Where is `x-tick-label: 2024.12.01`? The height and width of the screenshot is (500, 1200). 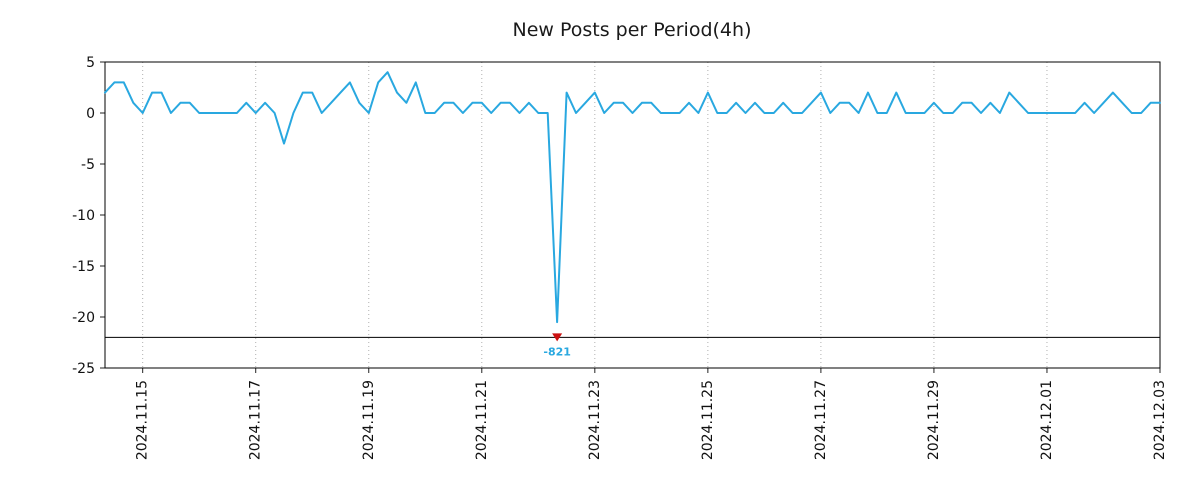
x-tick-label: 2024.12.01 is located at coordinates (1047, 420).